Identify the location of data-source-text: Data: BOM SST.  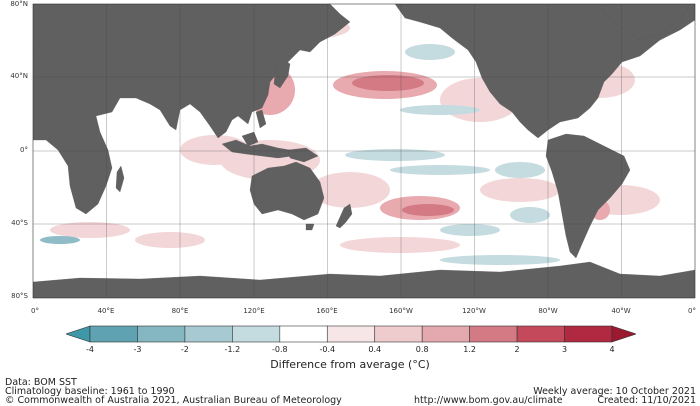
(41, 382).